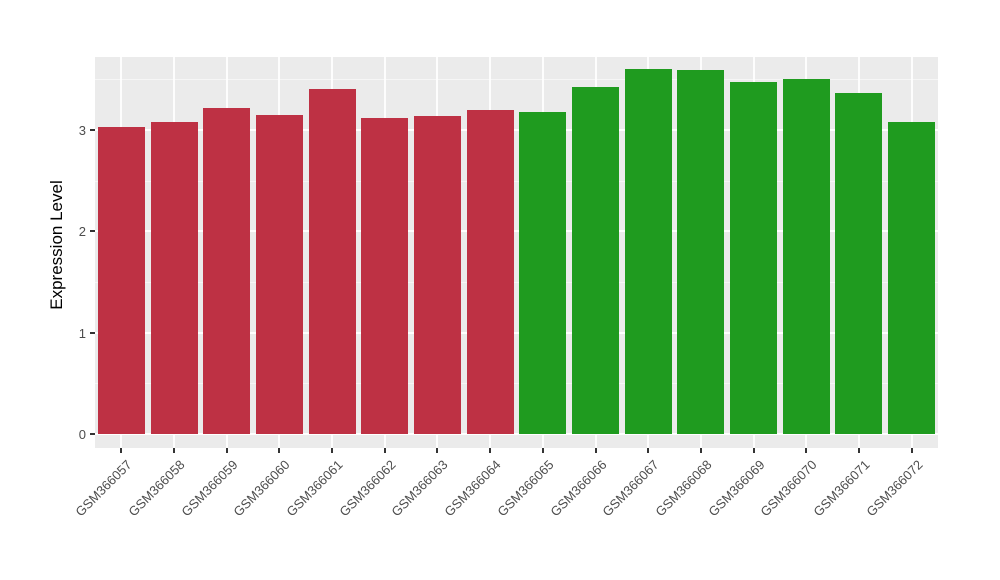 The image size is (1000, 580). Describe the element at coordinates (472, 488) in the screenshot. I see `x-tick-label-GSM366064: GSM366064` at that location.